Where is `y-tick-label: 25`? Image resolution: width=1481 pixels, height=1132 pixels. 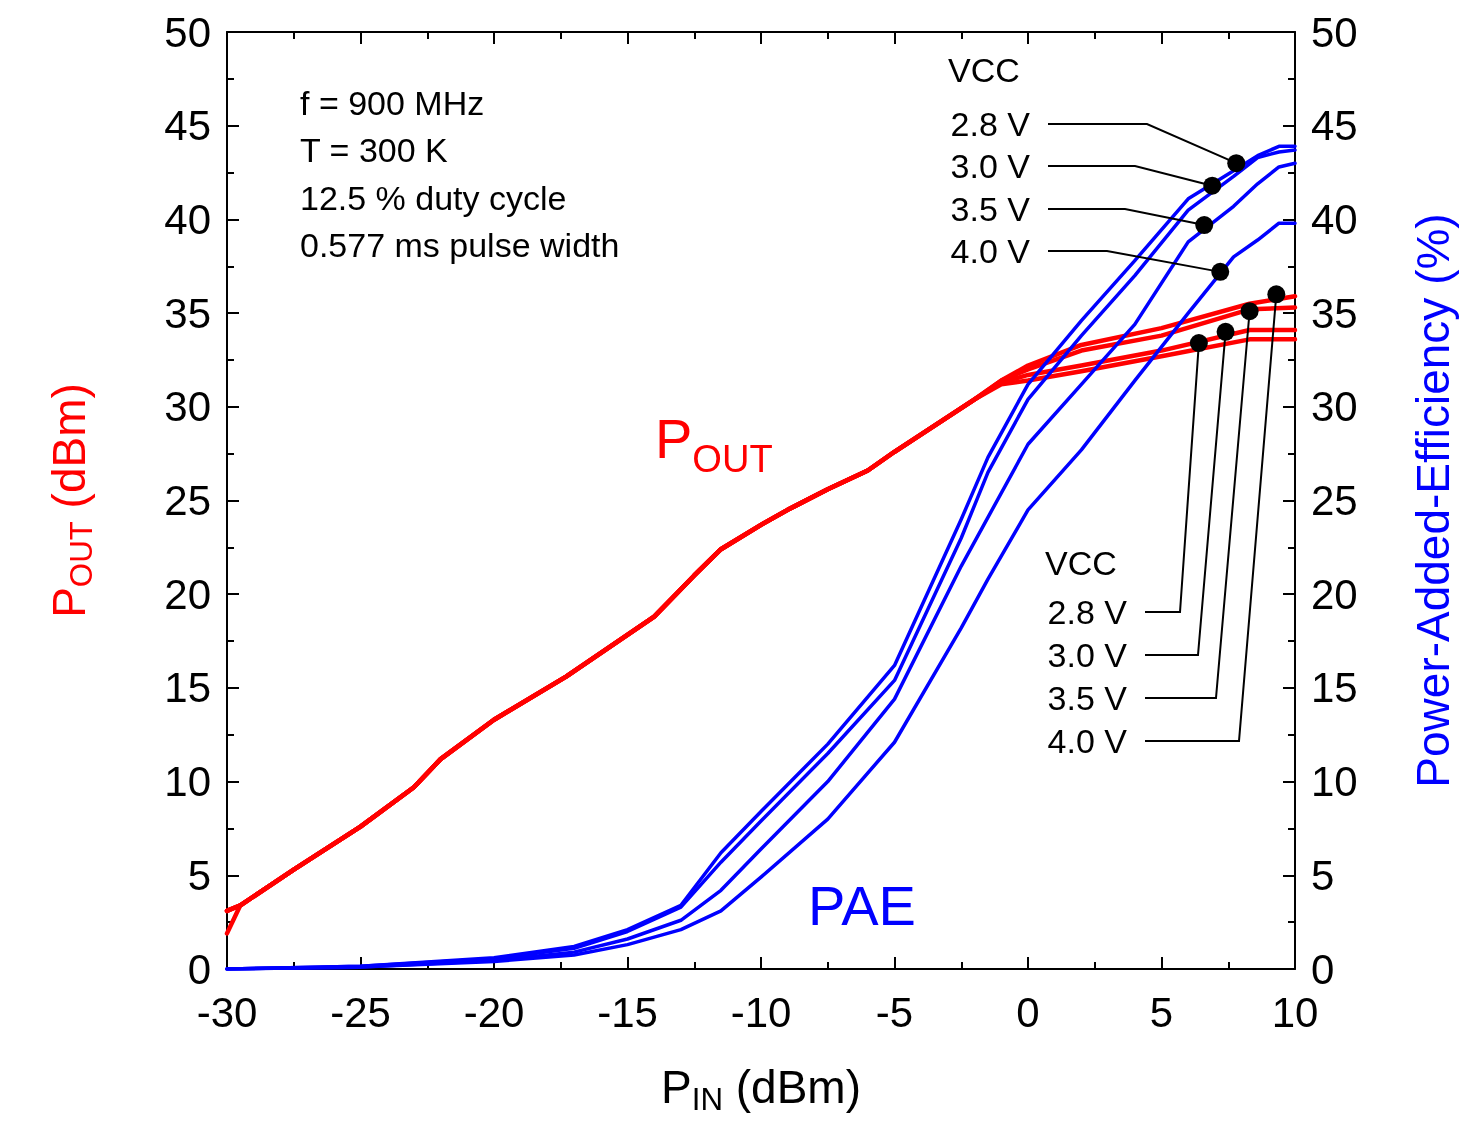 y-tick-label: 25 is located at coordinates (187, 500).